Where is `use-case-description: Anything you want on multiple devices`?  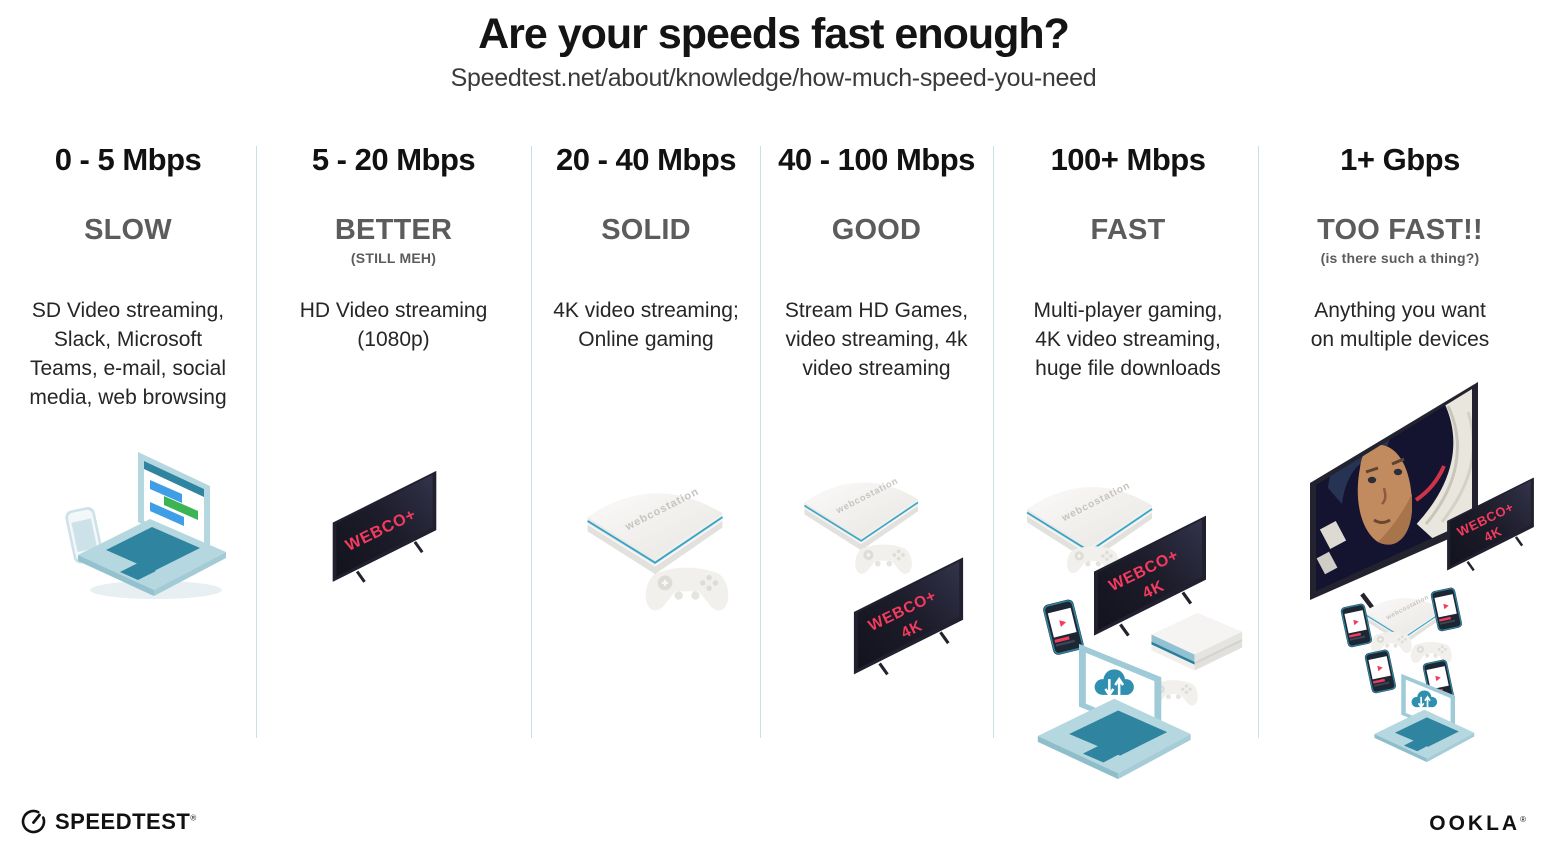
use-case-description: Anything you want on multiple devices is located at coordinates (1400, 325).